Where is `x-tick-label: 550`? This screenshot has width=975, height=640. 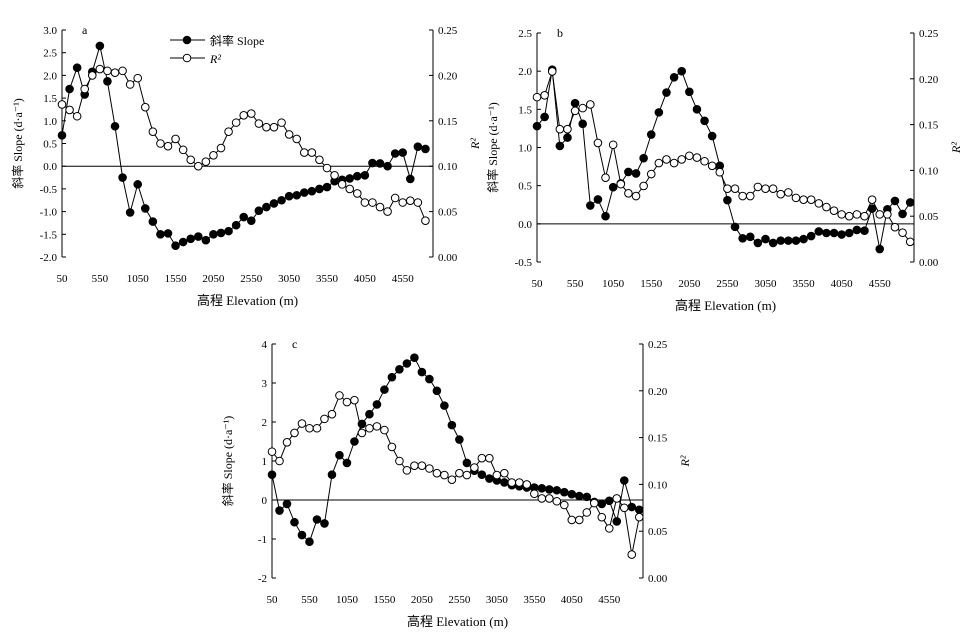
x-tick-label: 550 is located at coordinates (309, 600).